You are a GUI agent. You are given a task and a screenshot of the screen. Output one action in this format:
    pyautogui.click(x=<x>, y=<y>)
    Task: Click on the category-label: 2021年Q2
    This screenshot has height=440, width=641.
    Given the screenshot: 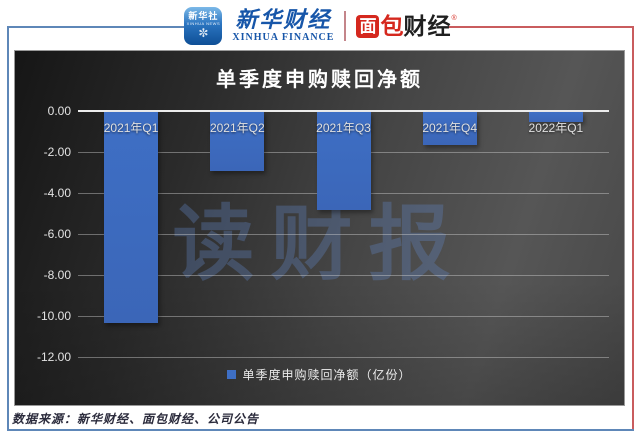 What is the action you would take?
    pyautogui.click(x=237, y=128)
    